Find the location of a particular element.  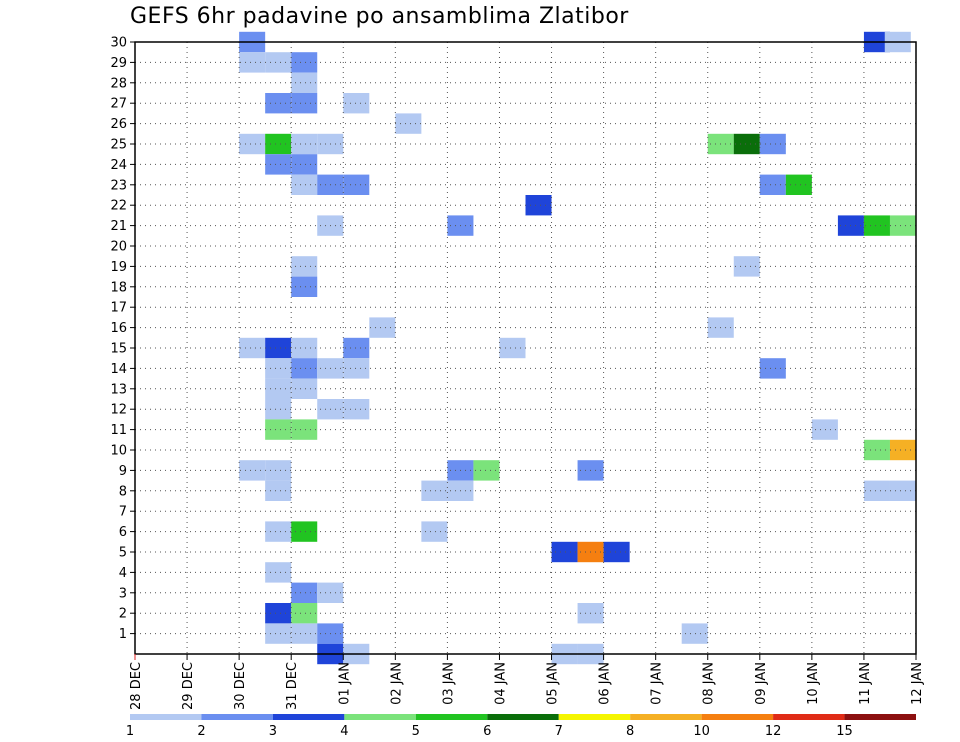

y-tick-label: 29 is located at coordinates (118, 63).